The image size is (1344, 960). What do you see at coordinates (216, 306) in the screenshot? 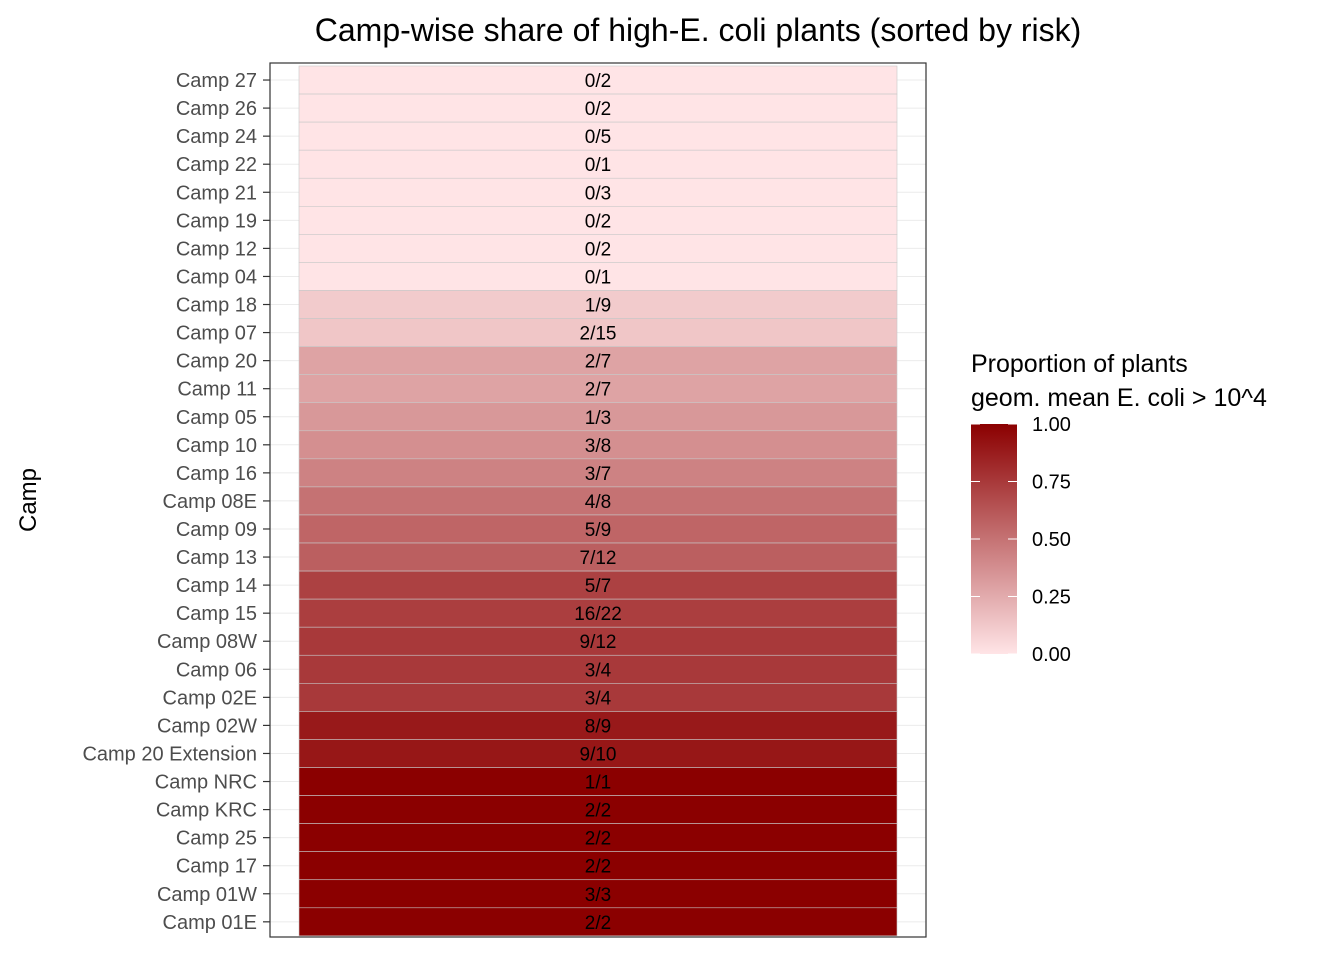
I see `y-tick-label: Camp 18` at bounding box center [216, 306].